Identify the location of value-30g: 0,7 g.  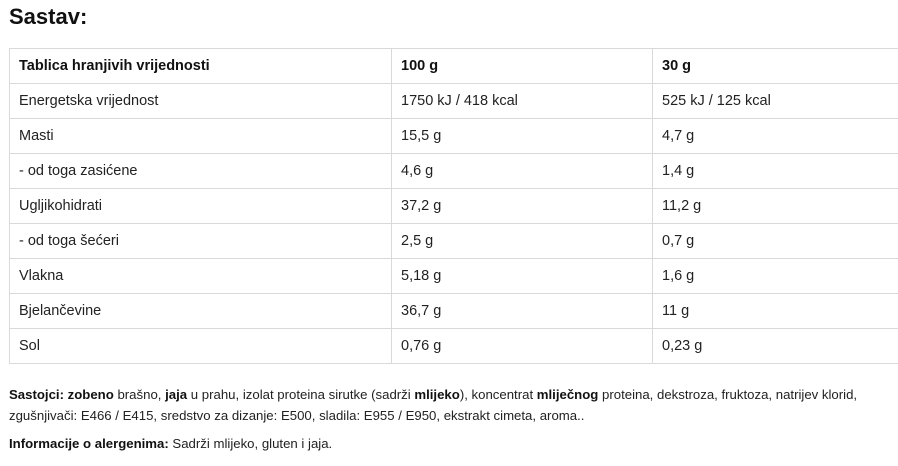
(775, 241).